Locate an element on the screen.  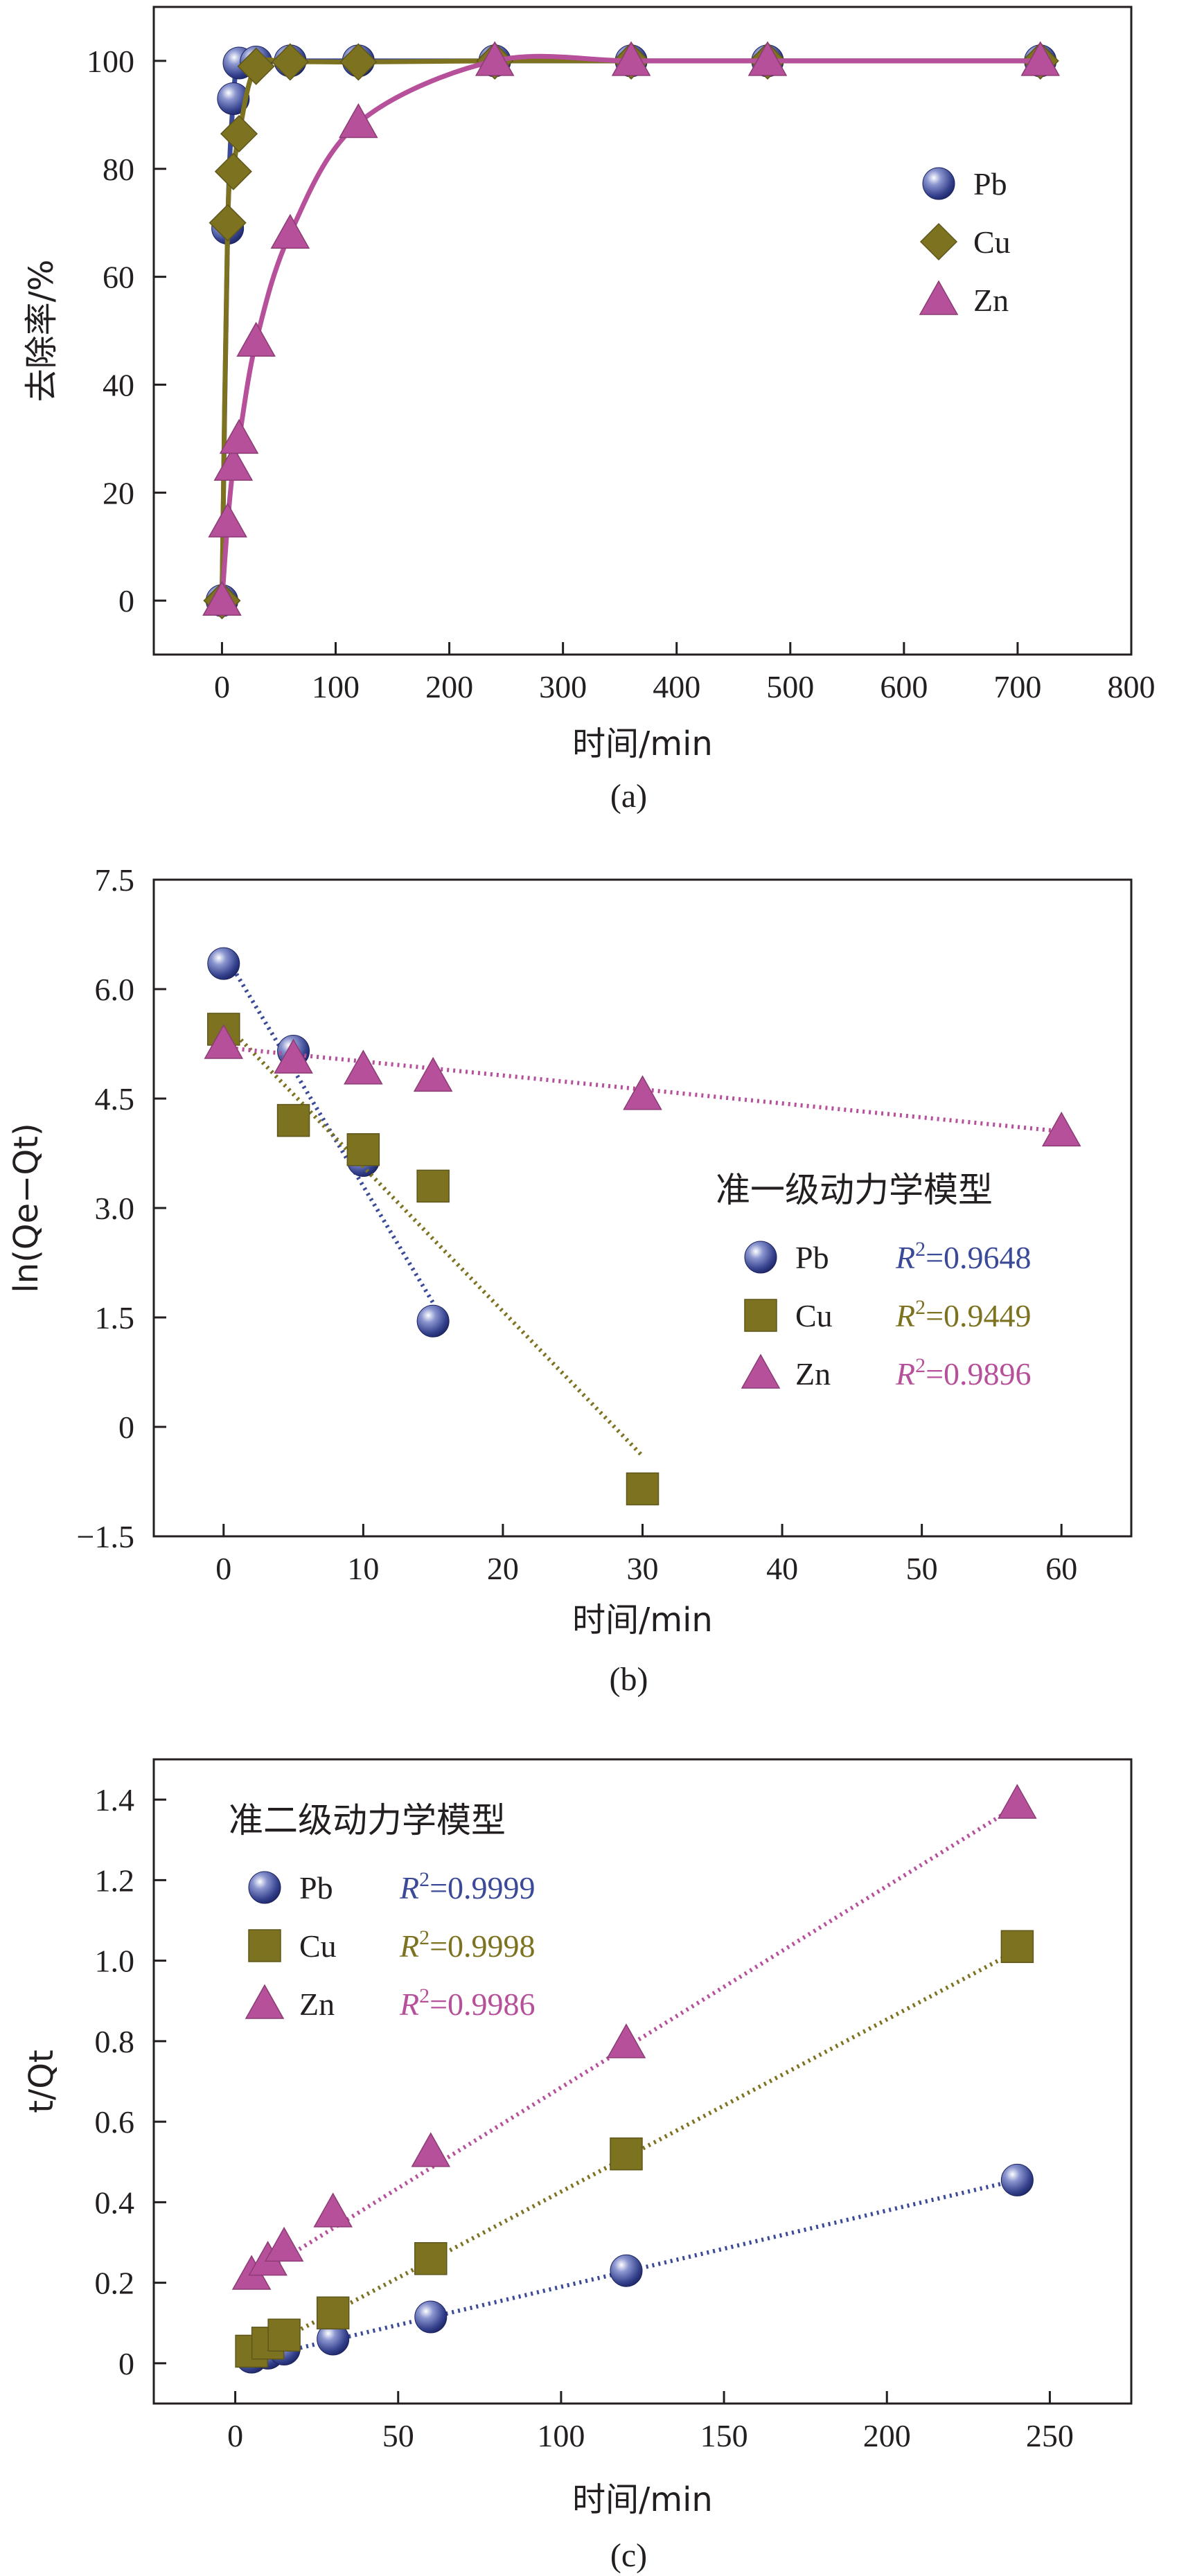
y-tick-label: 6.0 is located at coordinates (115, 989).